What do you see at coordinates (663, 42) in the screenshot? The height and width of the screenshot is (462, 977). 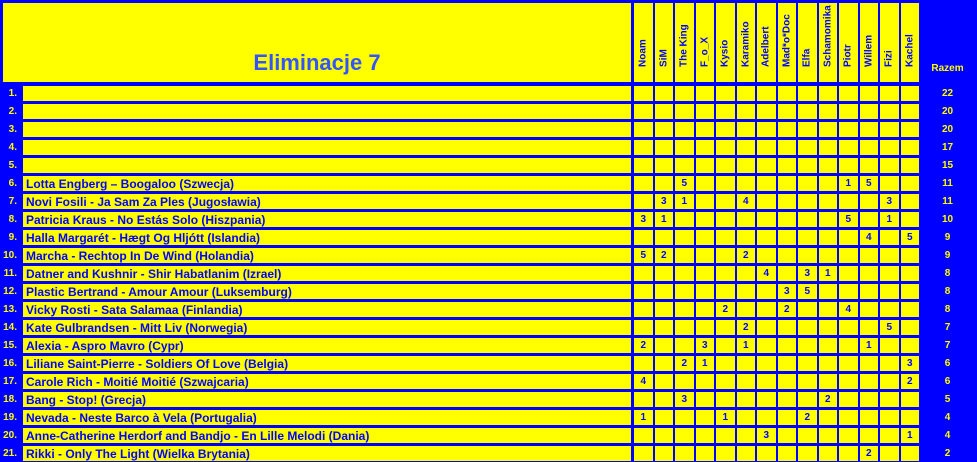 I see `juror-header: SiM` at bounding box center [663, 42].